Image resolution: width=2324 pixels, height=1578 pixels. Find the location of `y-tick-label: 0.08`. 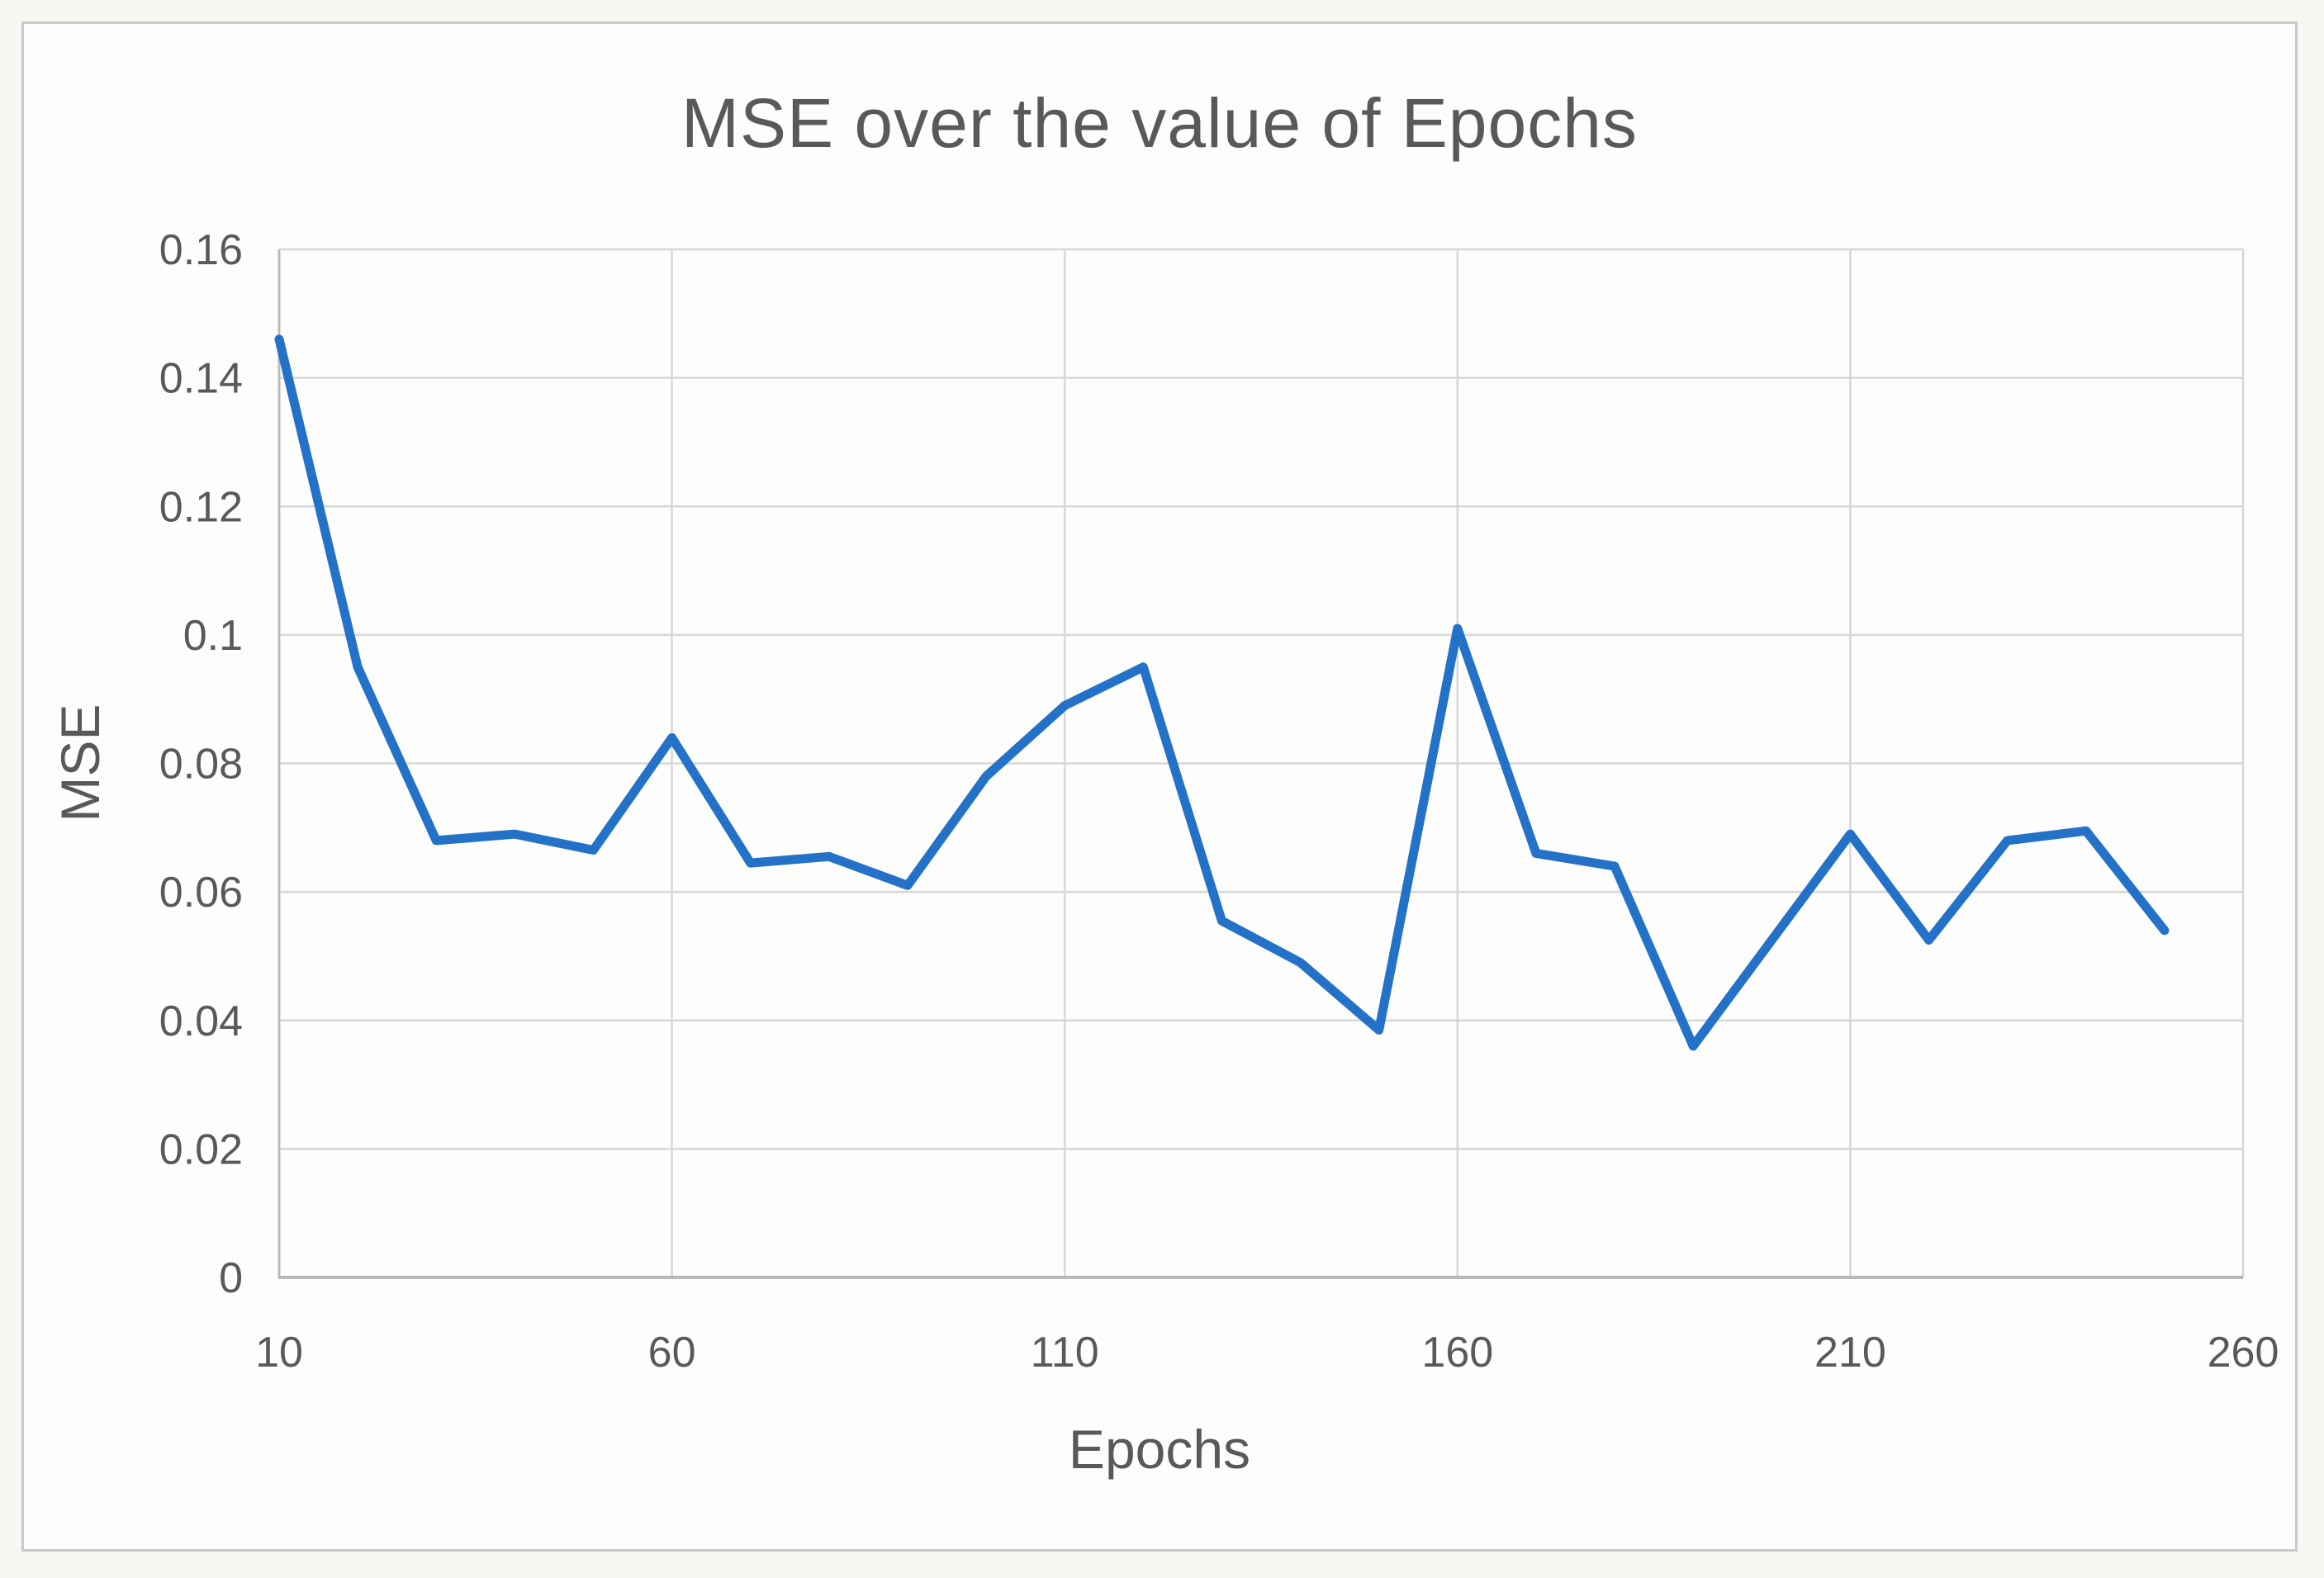

y-tick-label: 0.08 is located at coordinates (201, 765).